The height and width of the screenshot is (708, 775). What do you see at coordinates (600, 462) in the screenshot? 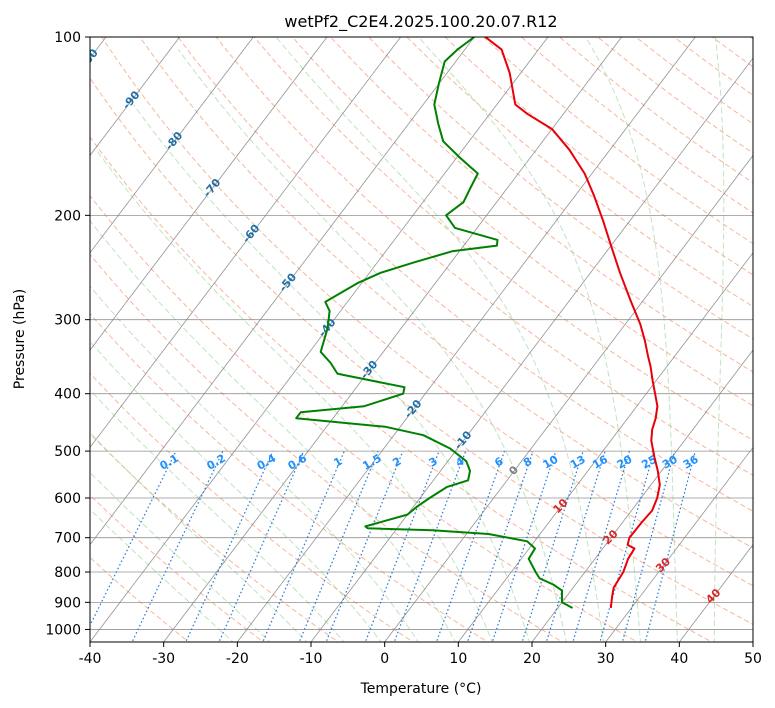
I see `mixing-ratio-label: 16` at bounding box center [600, 462].